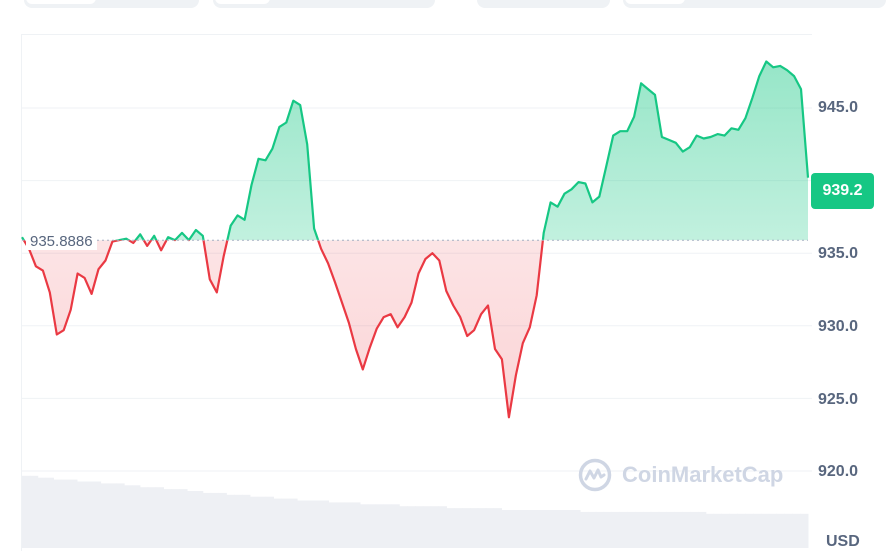 The height and width of the screenshot is (560, 886). What do you see at coordinates (838, 107) in the screenshot?
I see `y-tick-label: 945.0` at bounding box center [838, 107].